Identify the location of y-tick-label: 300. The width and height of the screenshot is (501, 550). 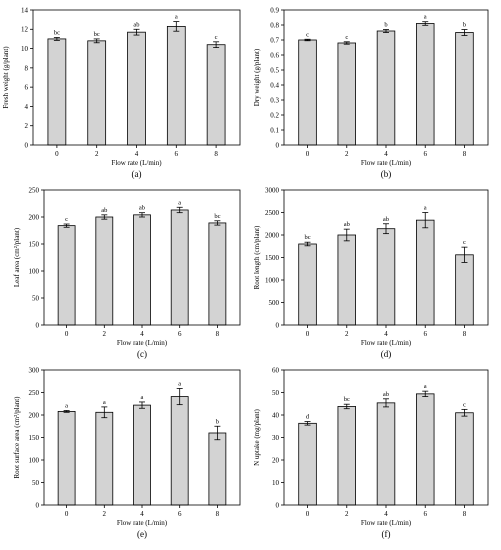
(34, 370).